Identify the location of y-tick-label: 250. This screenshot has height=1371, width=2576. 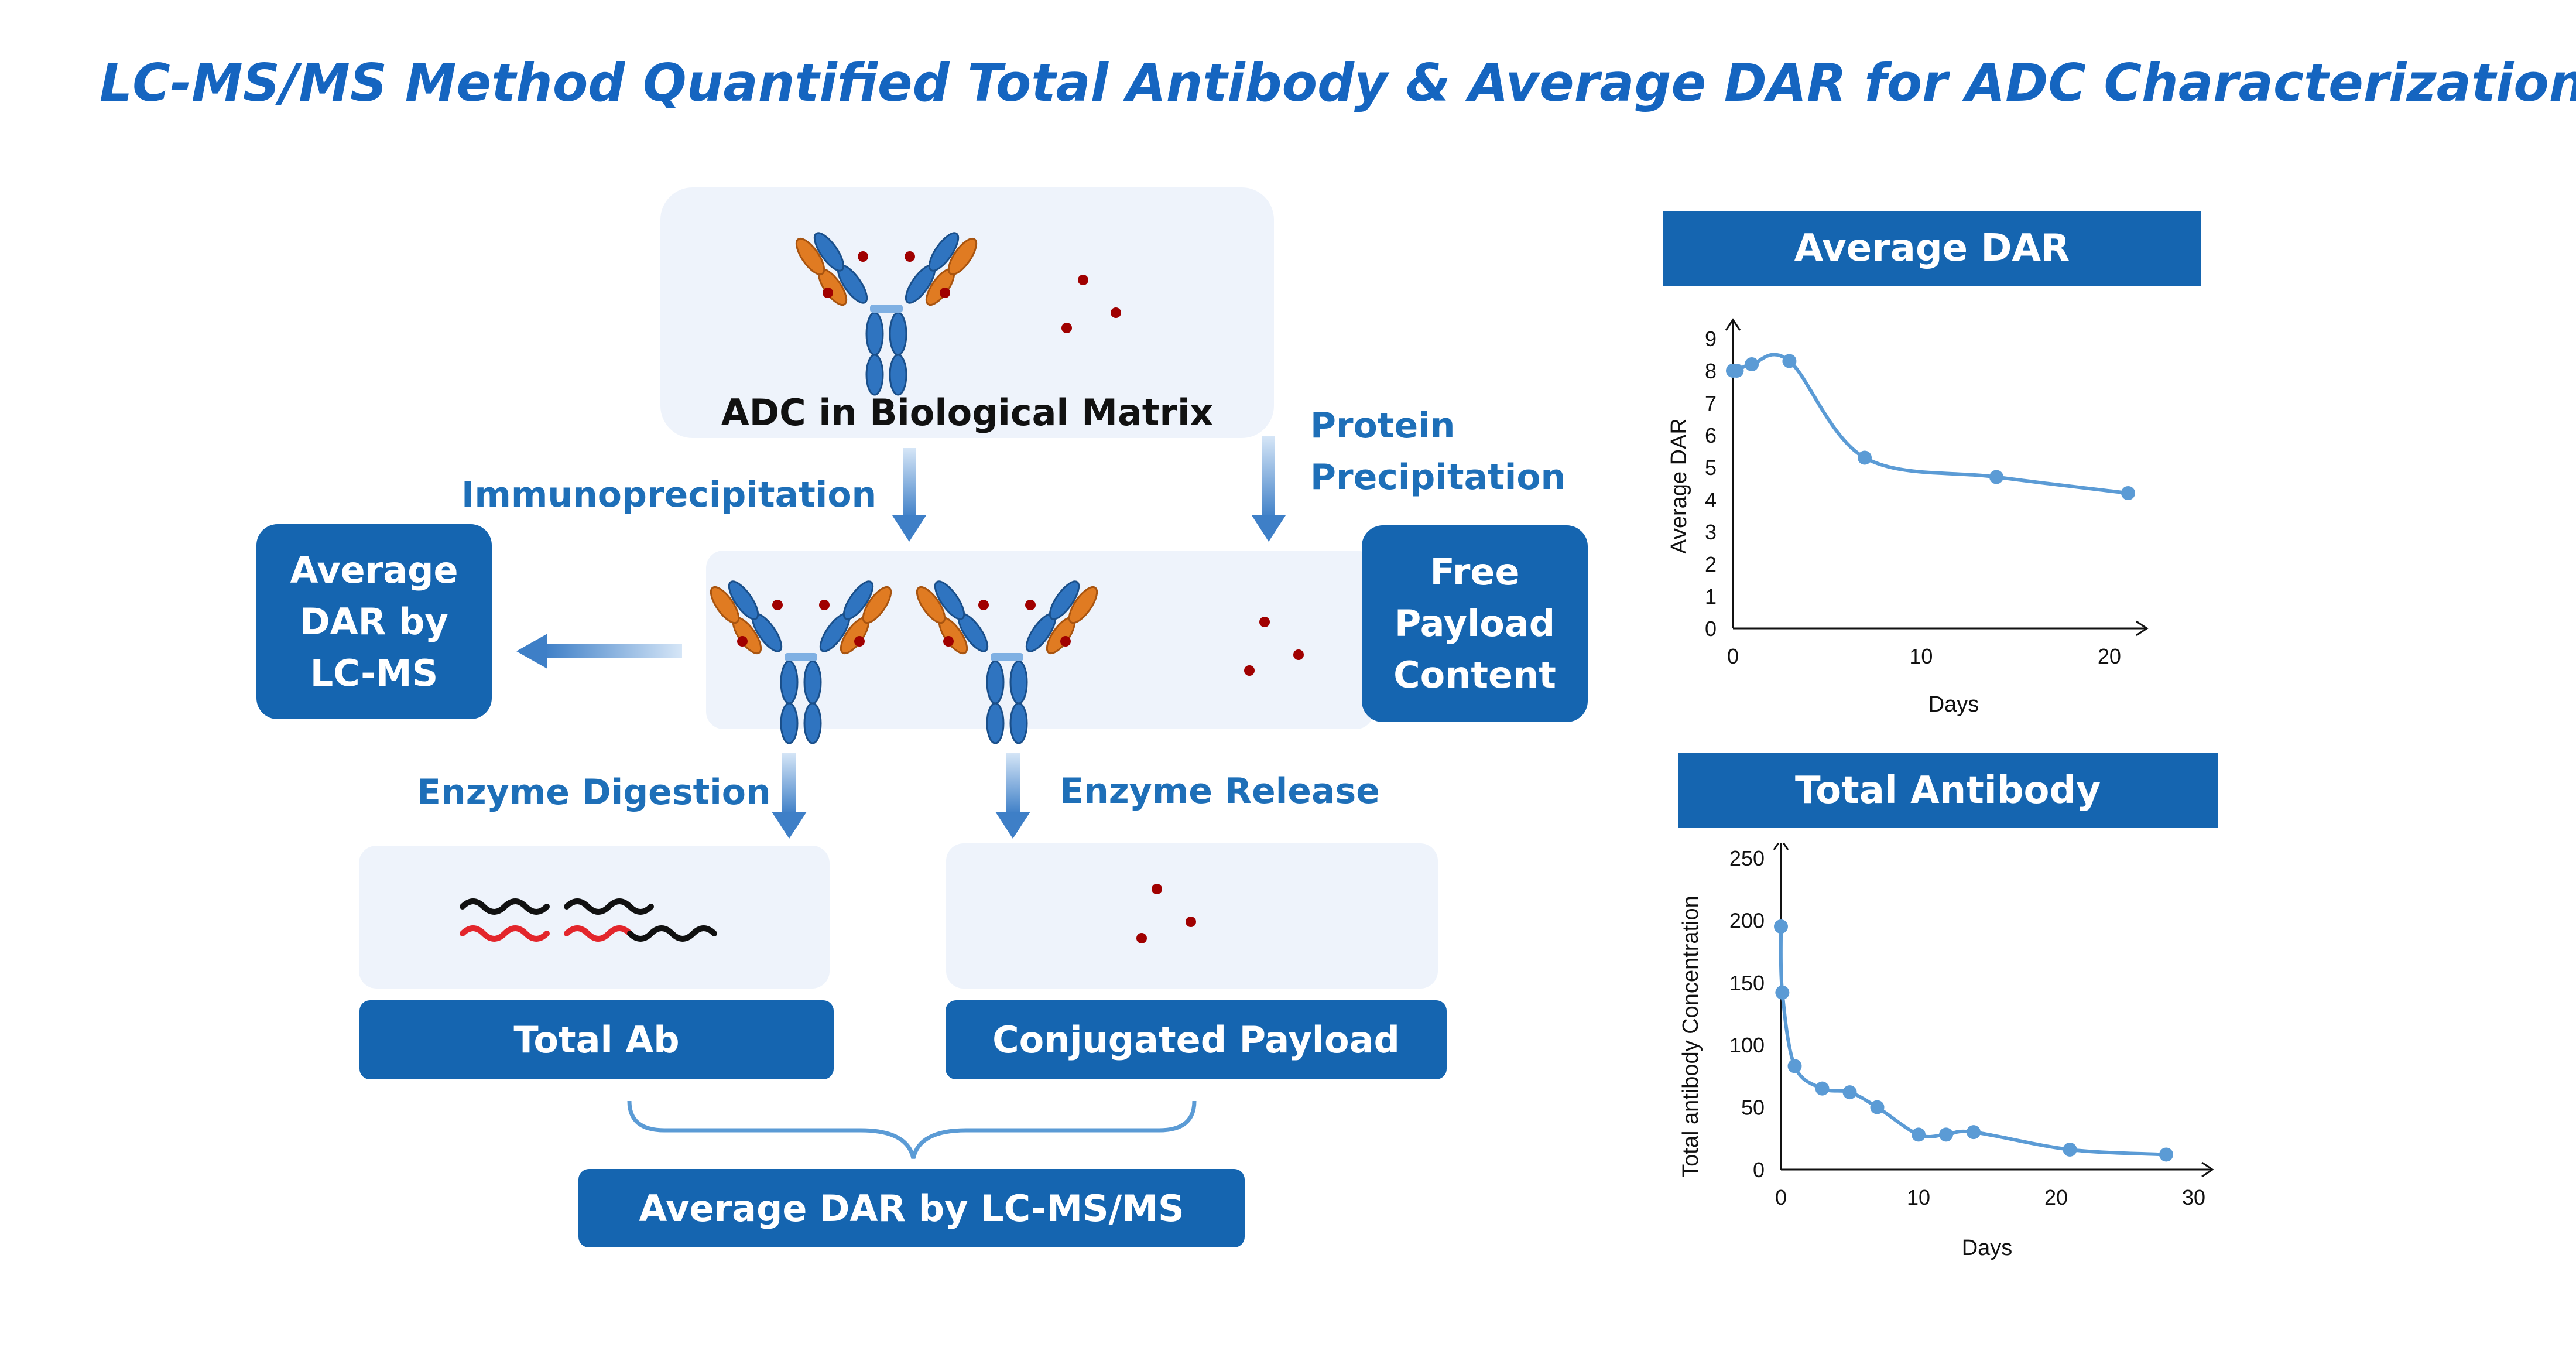
(1747, 858).